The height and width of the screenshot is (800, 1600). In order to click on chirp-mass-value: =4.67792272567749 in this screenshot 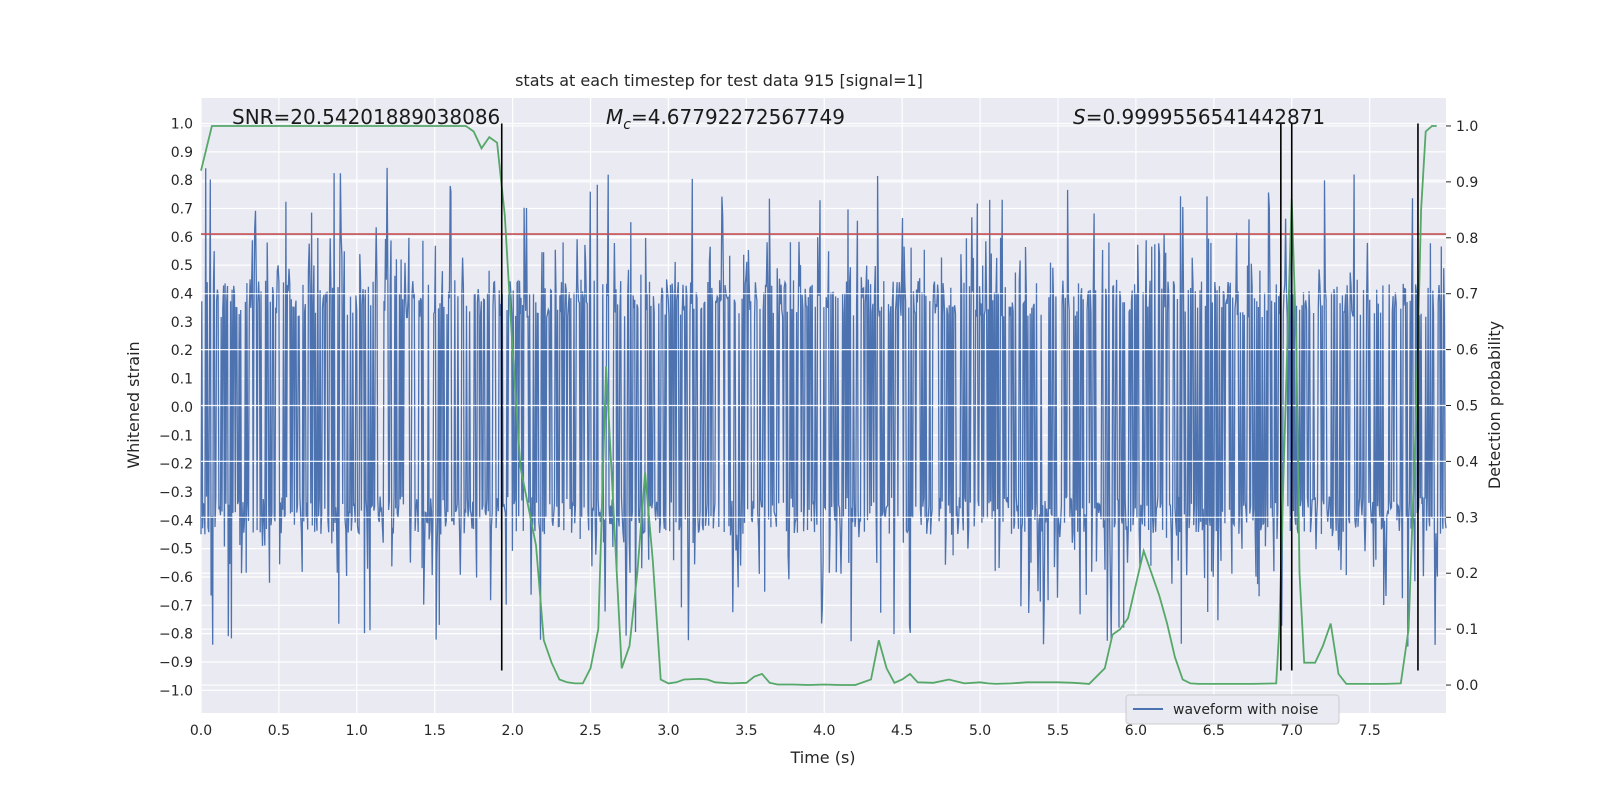, I will do `click(738, 117)`.